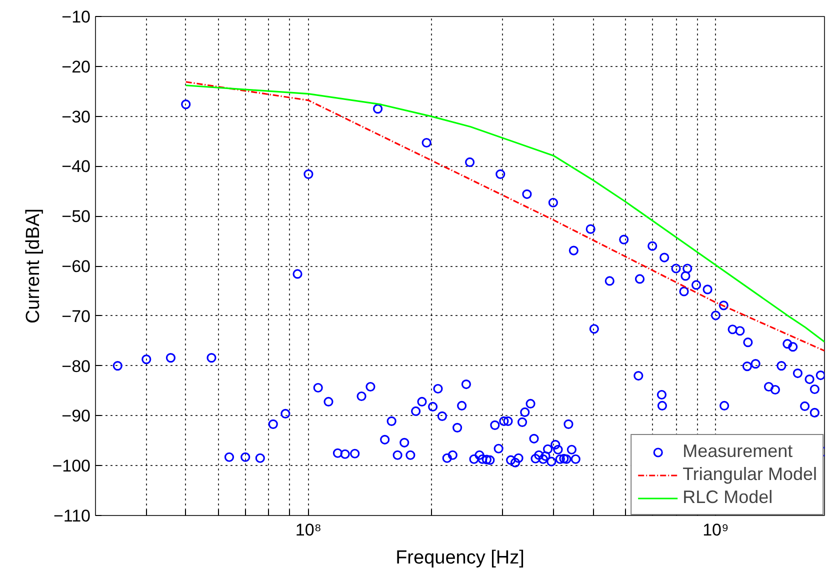 Image resolution: width=830 pixels, height=580 pixels. What do you see at coordinates (727, 497) in the screenshot?
I see `legend-label: RLC Model` at bounding box center [727, 497].